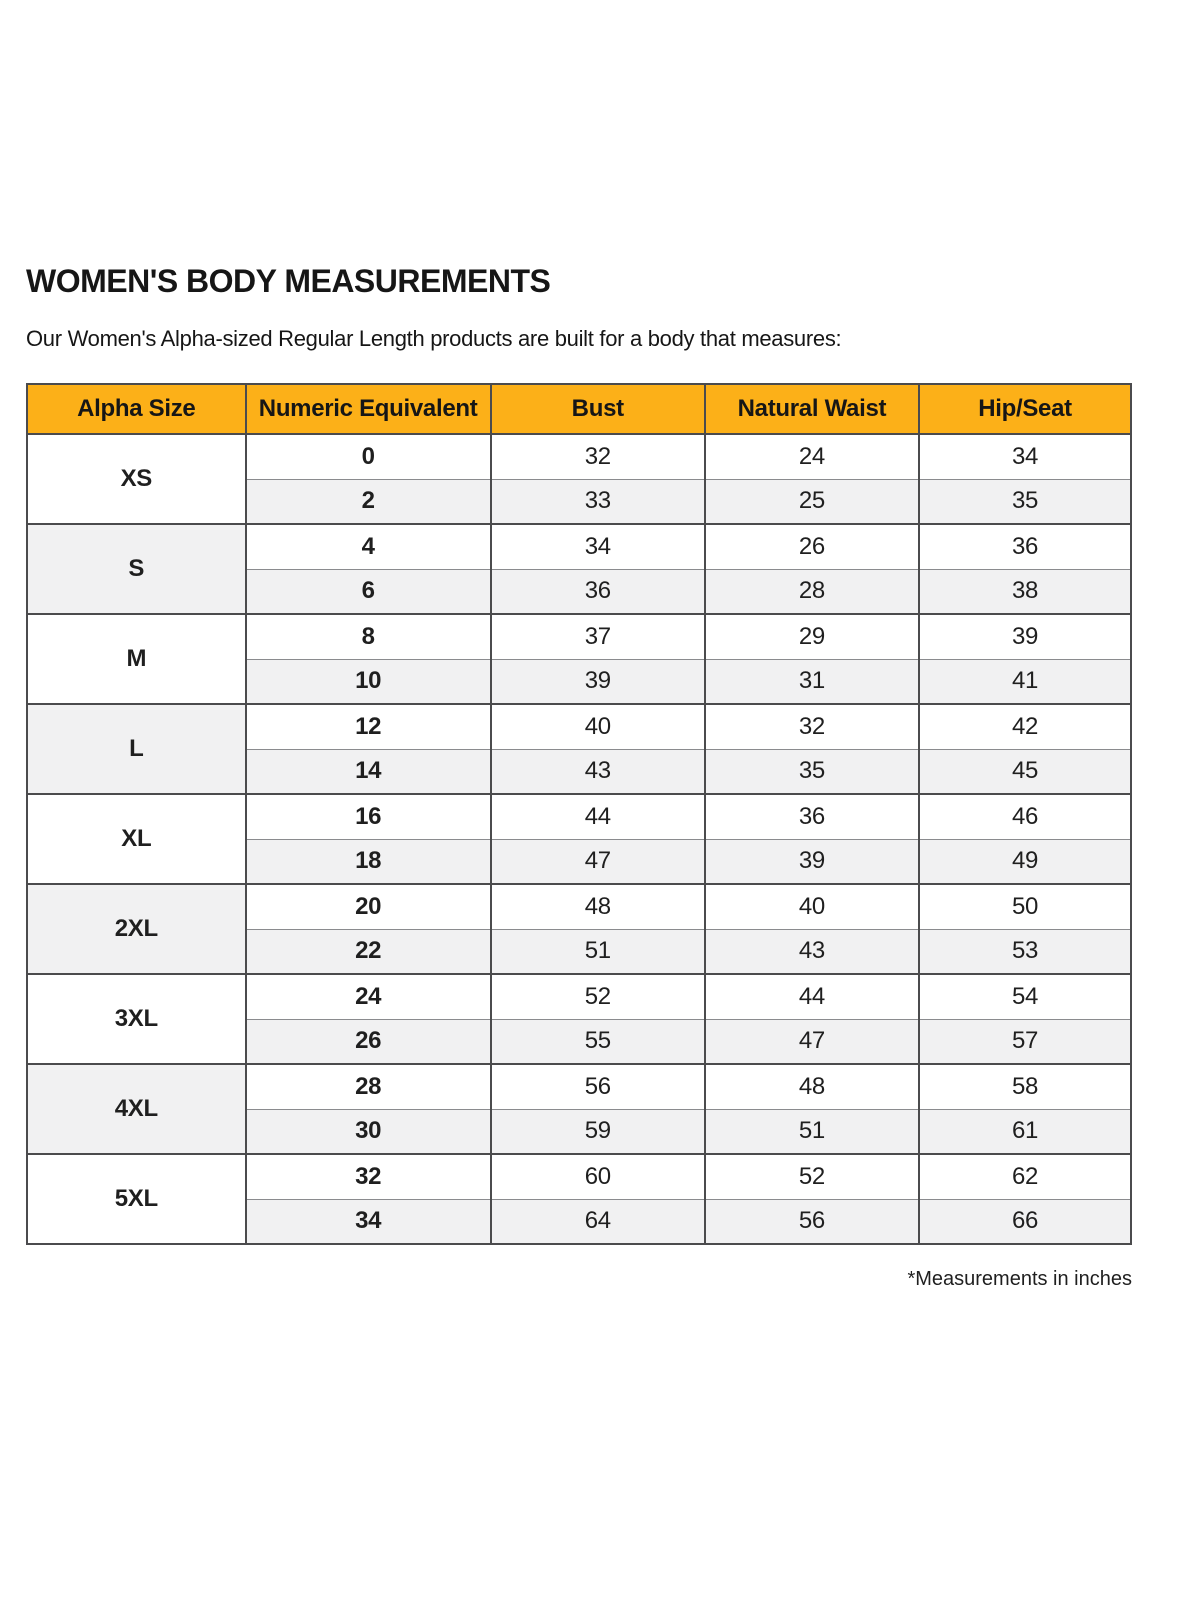  Describe the element at coordinates (368, 1221) in the screenshot. I see `numeric-equivalent-cell: 34` at that location.